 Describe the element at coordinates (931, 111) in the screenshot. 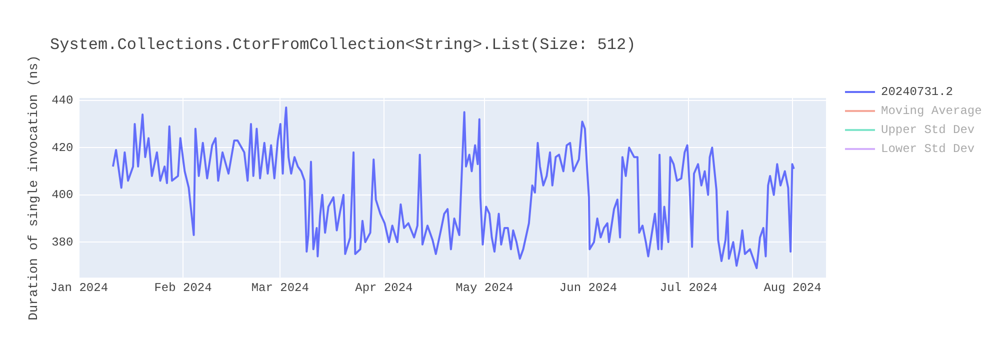

I see `legend-label: Moving Average` at that location.